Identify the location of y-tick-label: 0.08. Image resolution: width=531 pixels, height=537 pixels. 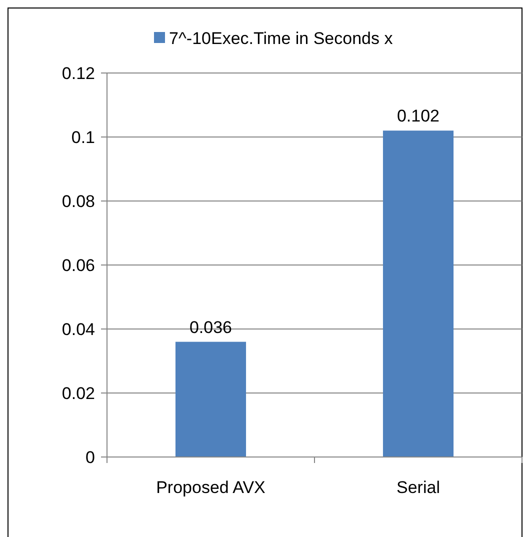
(78, 201).